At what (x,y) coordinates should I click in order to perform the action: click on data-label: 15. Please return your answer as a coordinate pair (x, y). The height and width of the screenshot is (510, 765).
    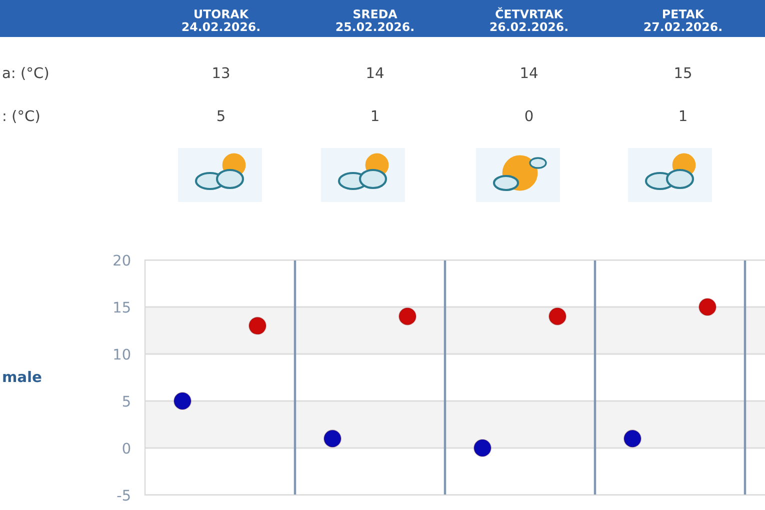
    Looking at the image, I should click on (683, 72).